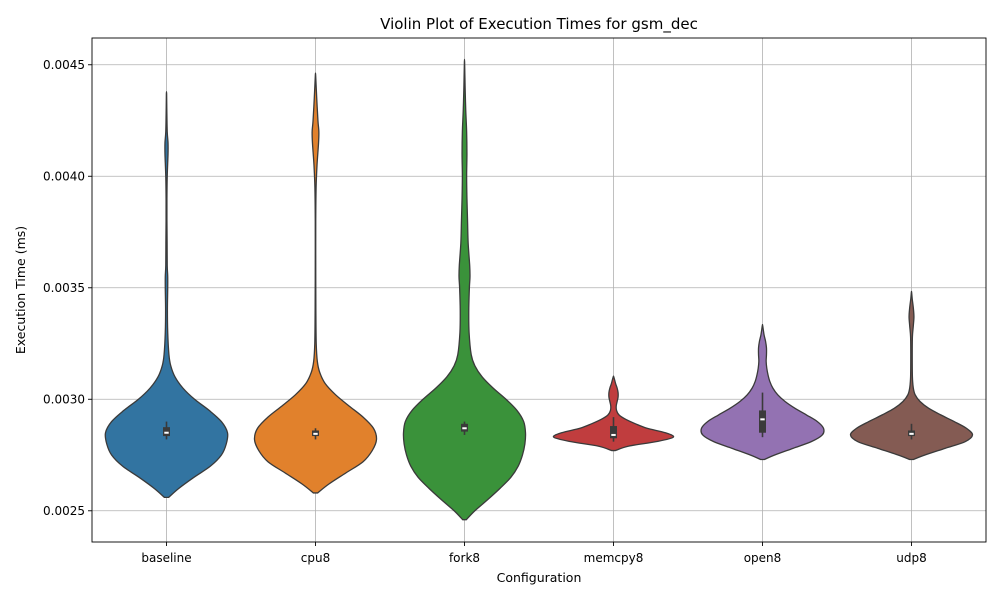 The image size is (1000, 600). I want to click on y-tick-label: 0.0035, so click(64, 288).